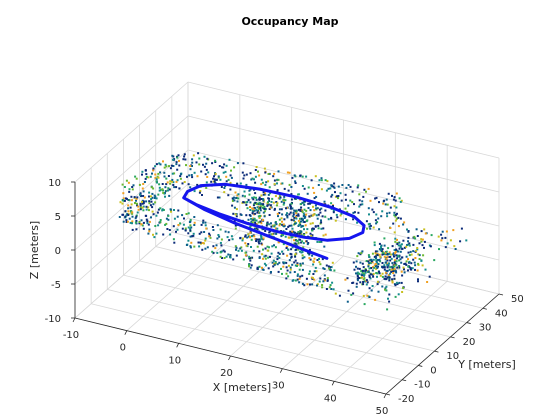 This screenshot has height=420, width=560. Describe the element at coordinates (71, 335) in the screenshot. I see `x-tick-label: -10` at that location.